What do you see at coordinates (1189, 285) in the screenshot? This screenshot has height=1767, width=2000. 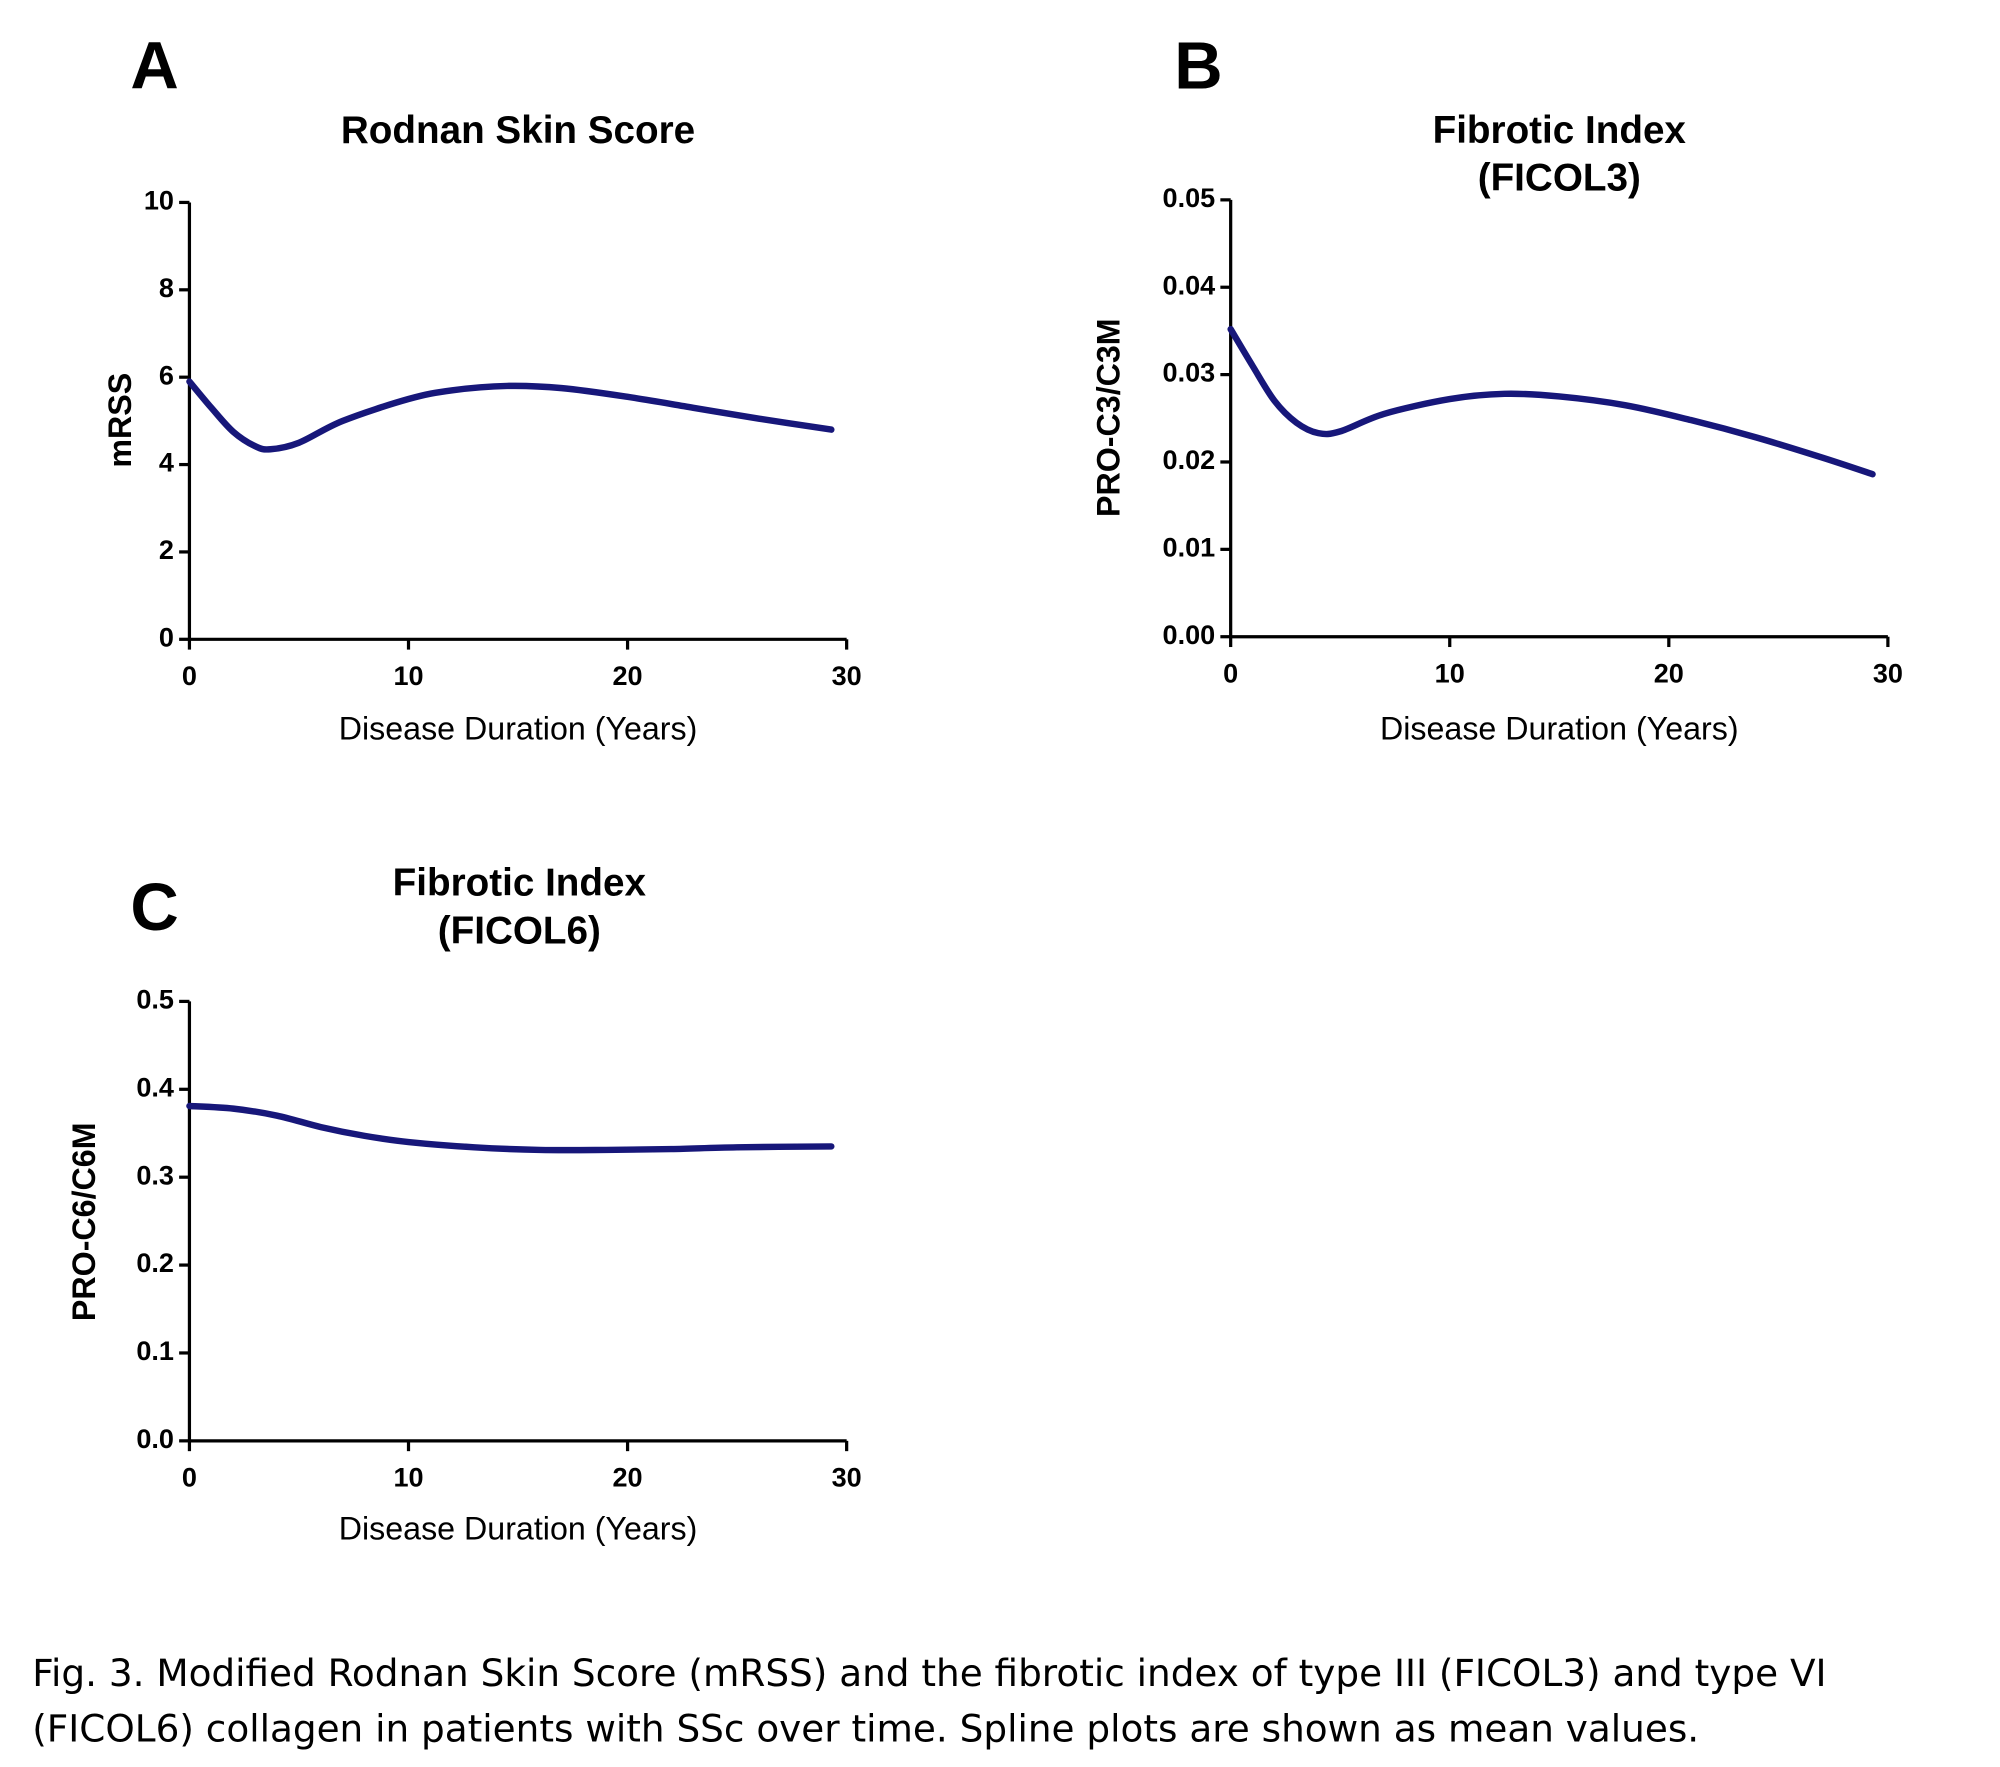 I see `y-tick-label: 0.04` at bounding box center [1189, 285].